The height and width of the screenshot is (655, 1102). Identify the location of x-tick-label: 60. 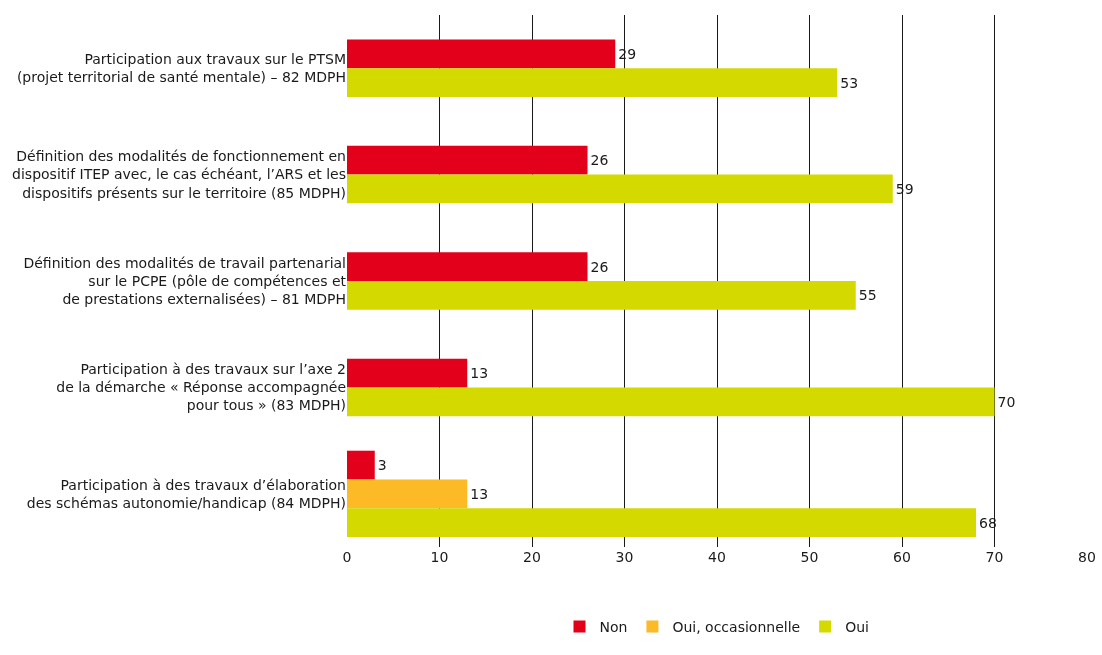
(902, 557).